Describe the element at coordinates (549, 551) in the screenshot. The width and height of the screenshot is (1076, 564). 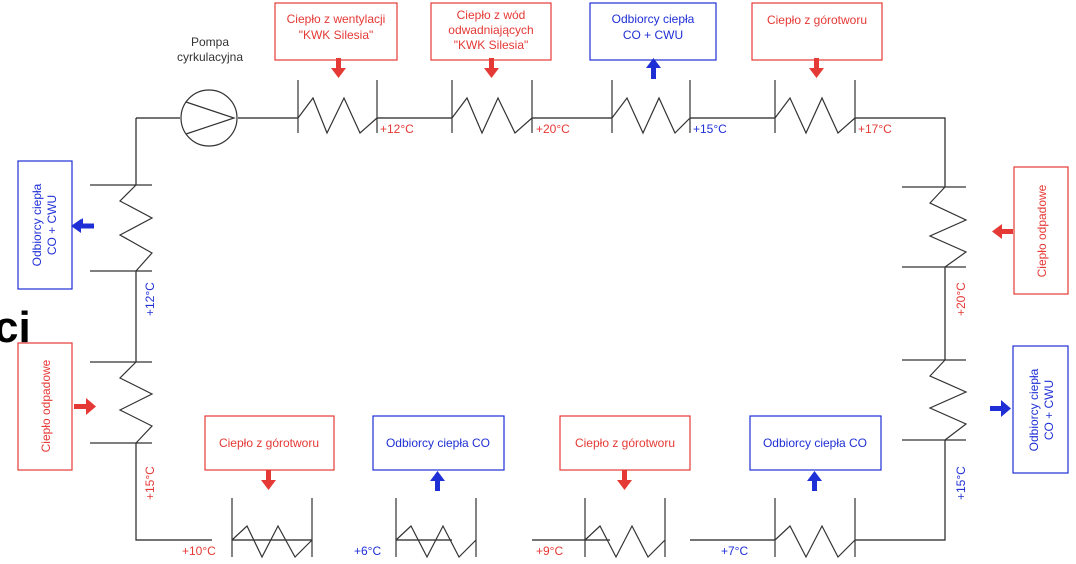
I see `temp-label: +9°C` at that location.